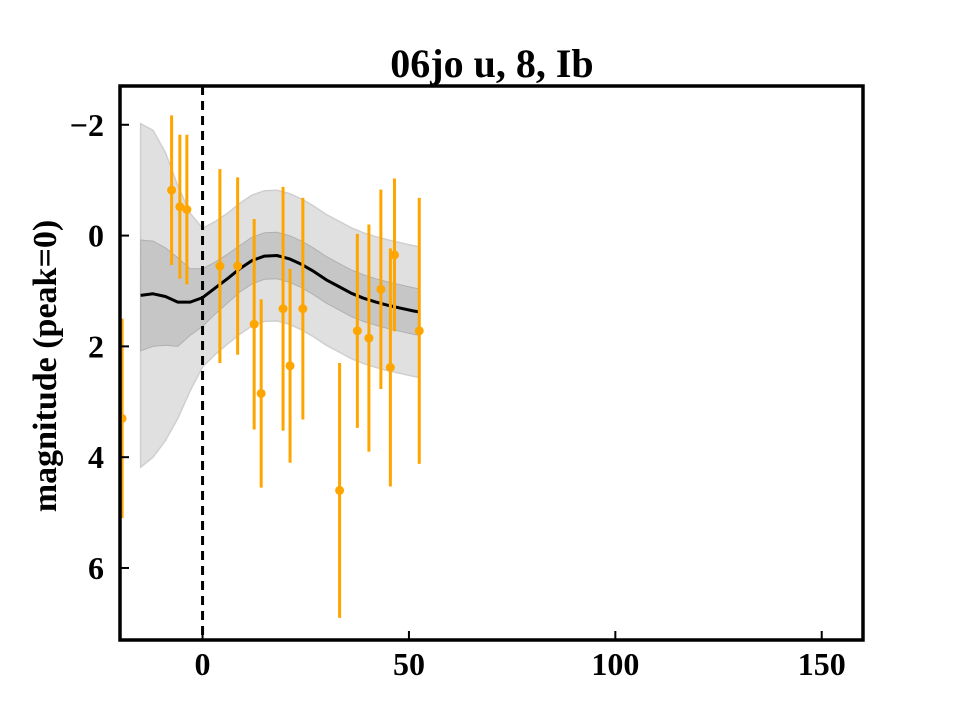  Describe the element at coordinates (96, 346) in the screenshot. I see `y-tick-label: 2` at that location.